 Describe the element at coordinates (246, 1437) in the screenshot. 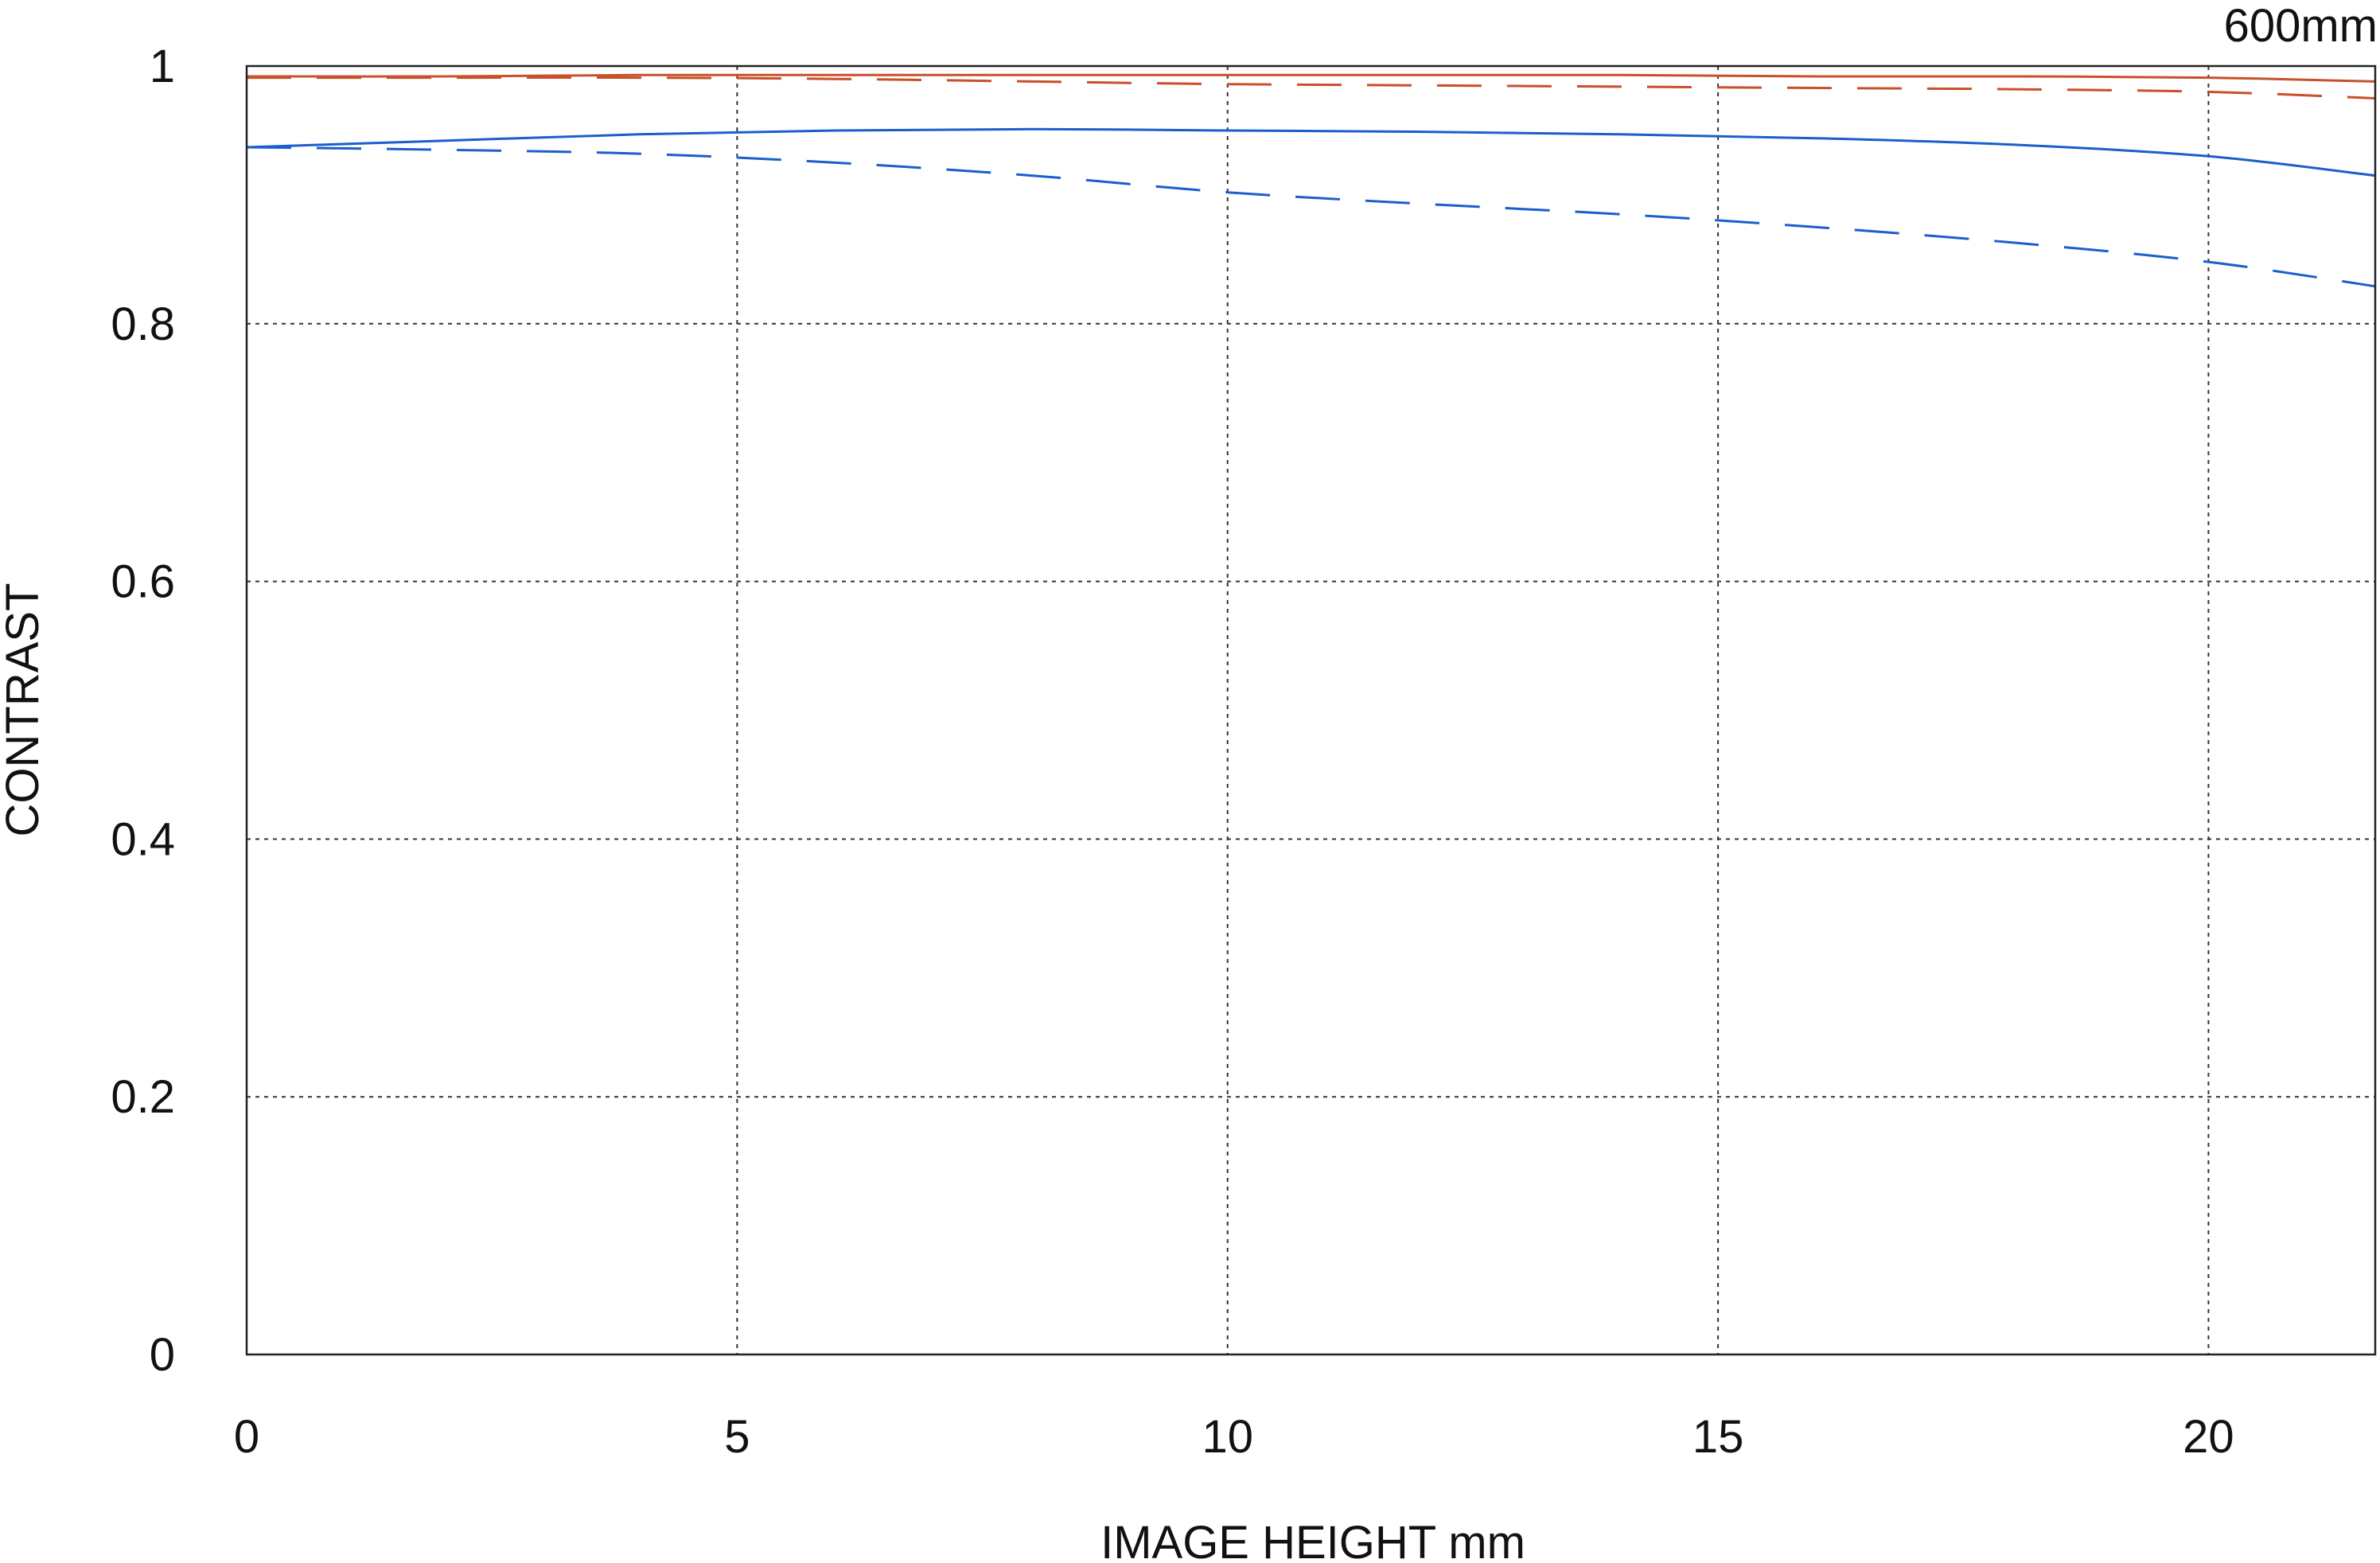

I see `x-tick-label: 0` at that location.